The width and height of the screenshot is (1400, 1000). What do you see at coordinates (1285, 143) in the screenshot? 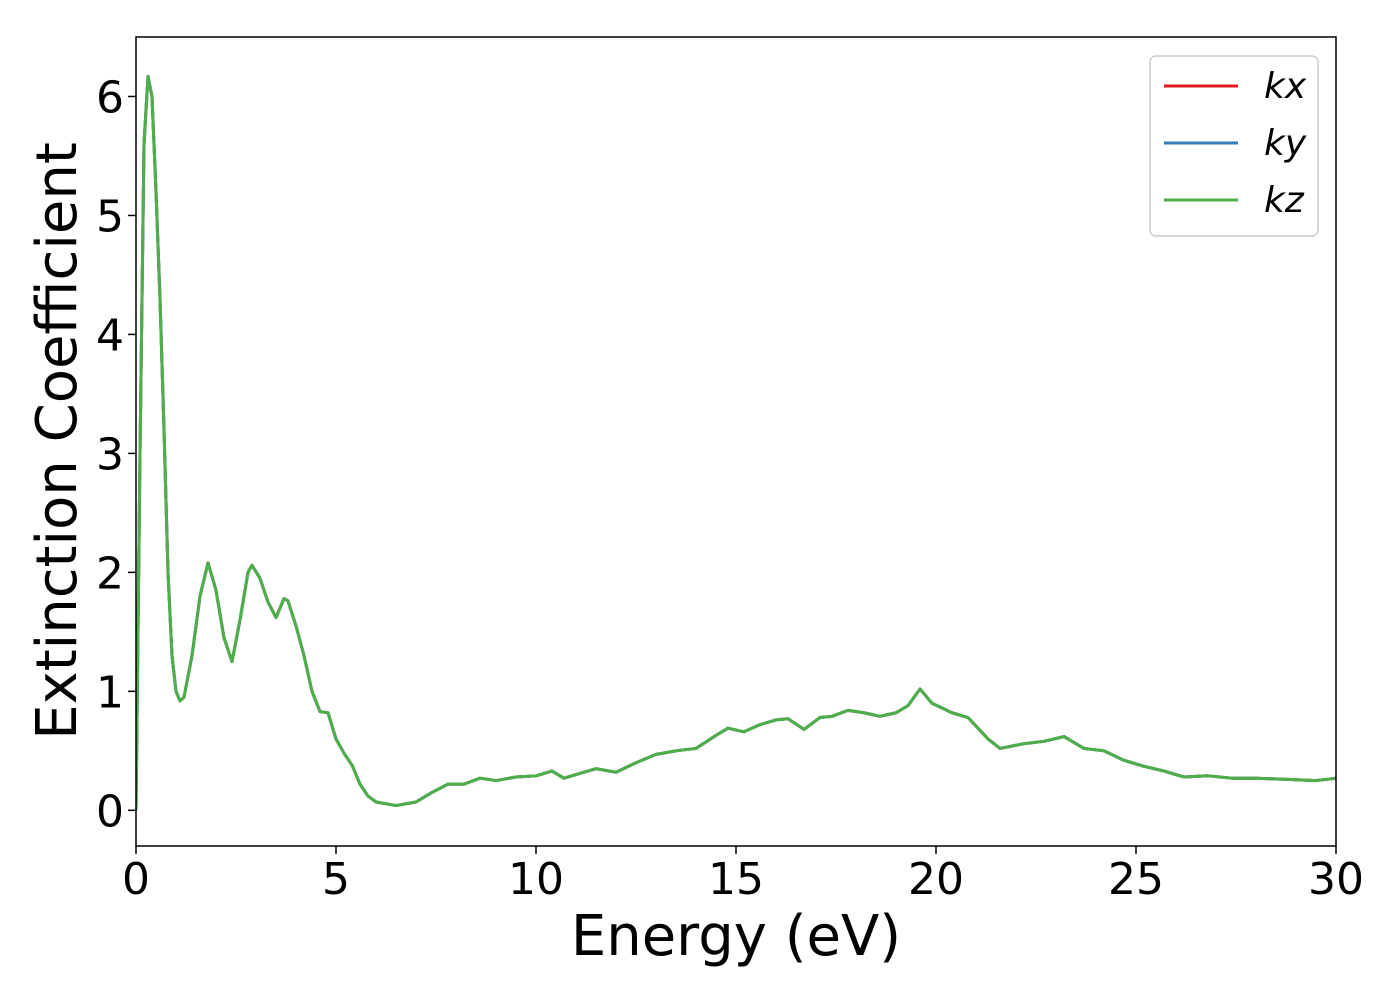
I see `legend-label: ky` at bounding box center [1285, 143].